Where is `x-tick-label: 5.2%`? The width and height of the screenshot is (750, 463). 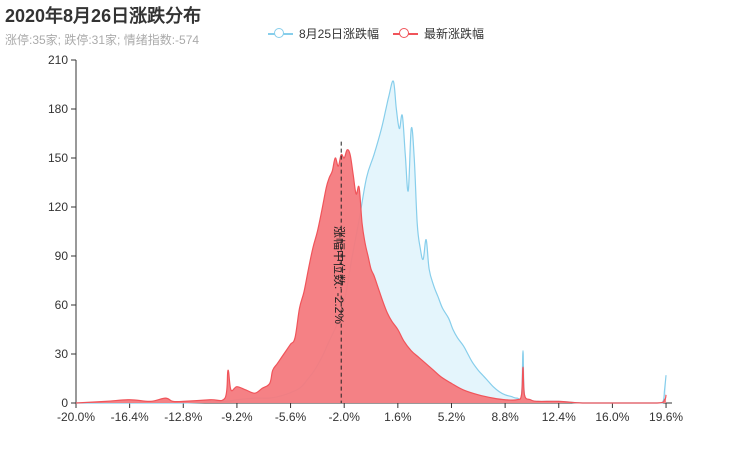 x-tick-label: 5.2% is located at coordinates (452, 417).